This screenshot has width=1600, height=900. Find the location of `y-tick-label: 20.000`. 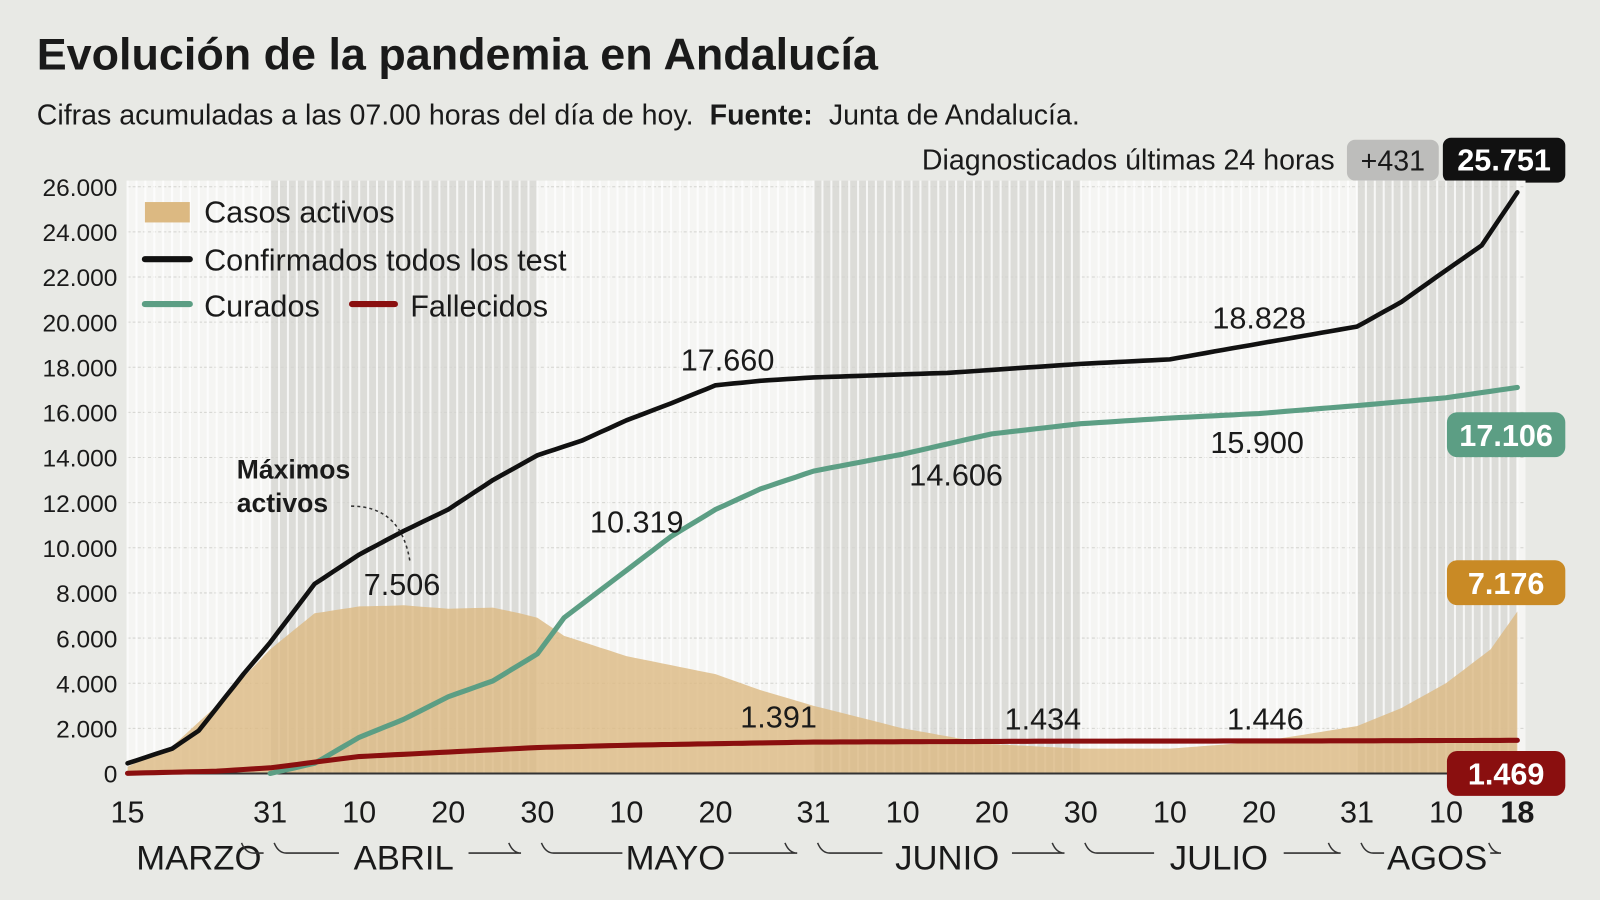

y-tick-label: 20.000 is located at coordinates (80, 323).